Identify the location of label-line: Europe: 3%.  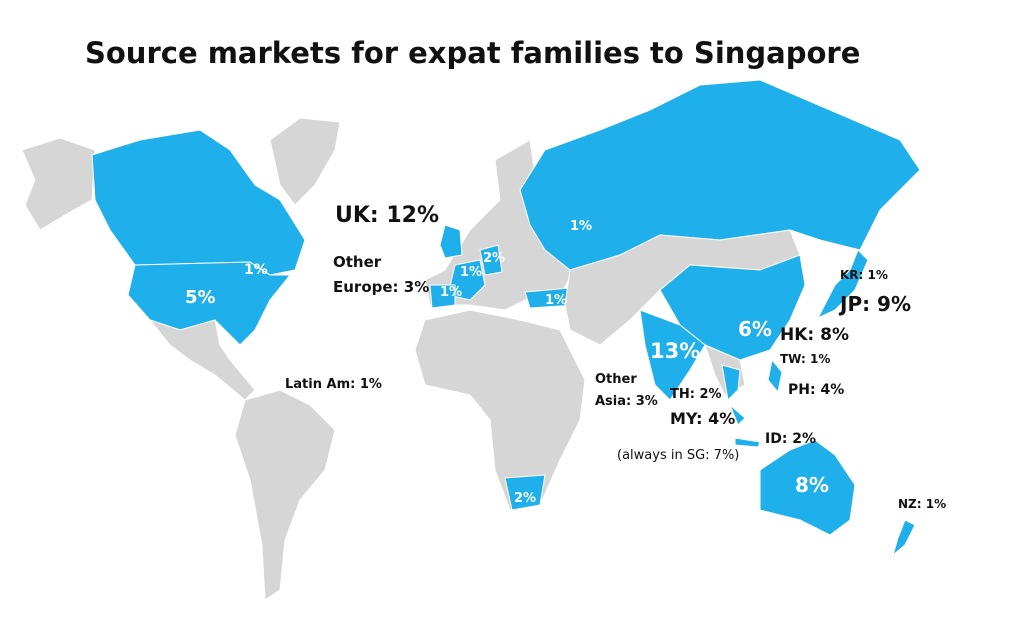
(381, 287).